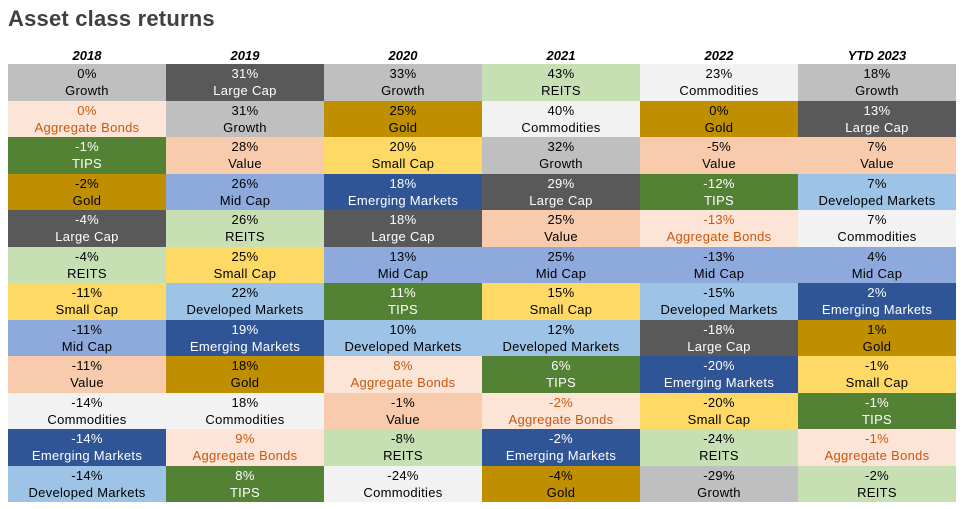  I want to click on return-value: -20%, so click(719, 402).